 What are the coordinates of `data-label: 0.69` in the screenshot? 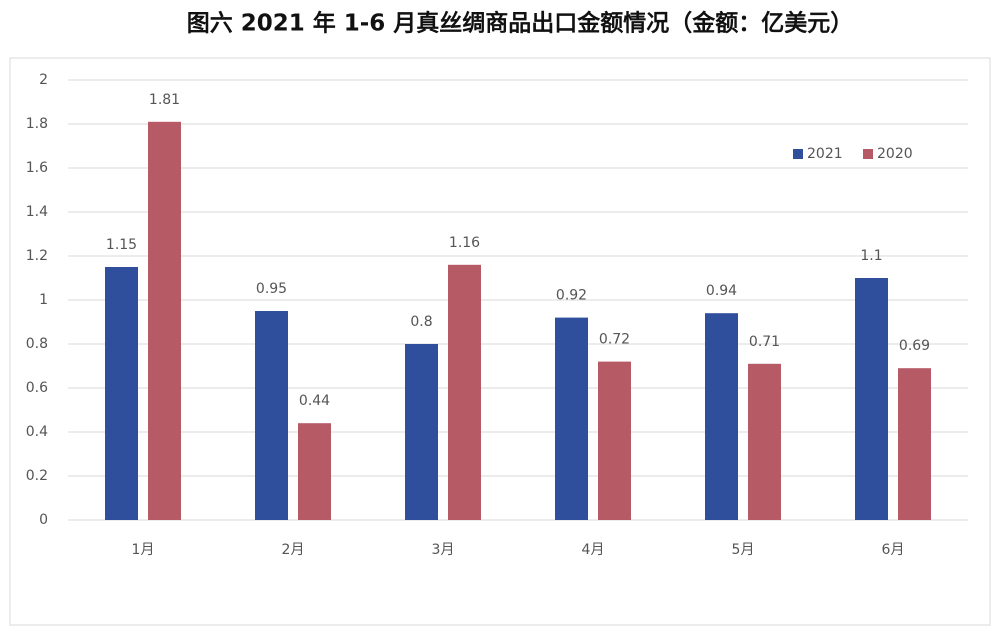 It's located at (914, 346).